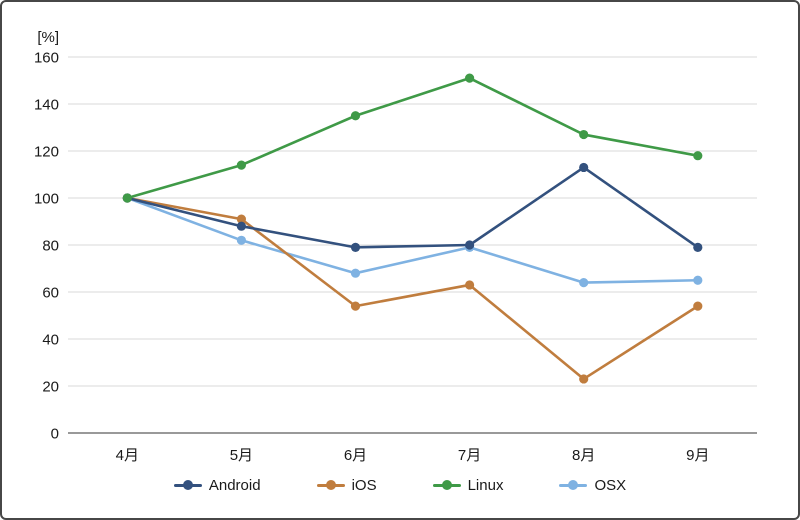 The image size is (800, 520). I want to click on x-axis-label: 8月, so click(583, 455).